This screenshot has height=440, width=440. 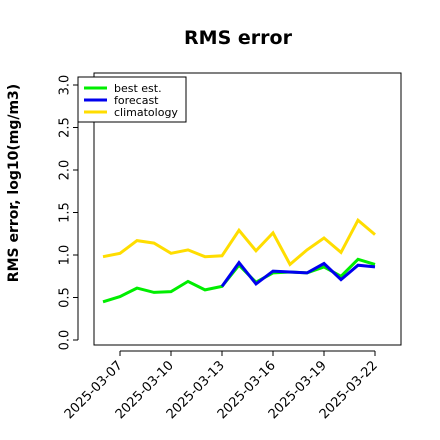 I want to click on y-axis-label: RMS error, log10(mg/m3), so click(x=14, y=183).